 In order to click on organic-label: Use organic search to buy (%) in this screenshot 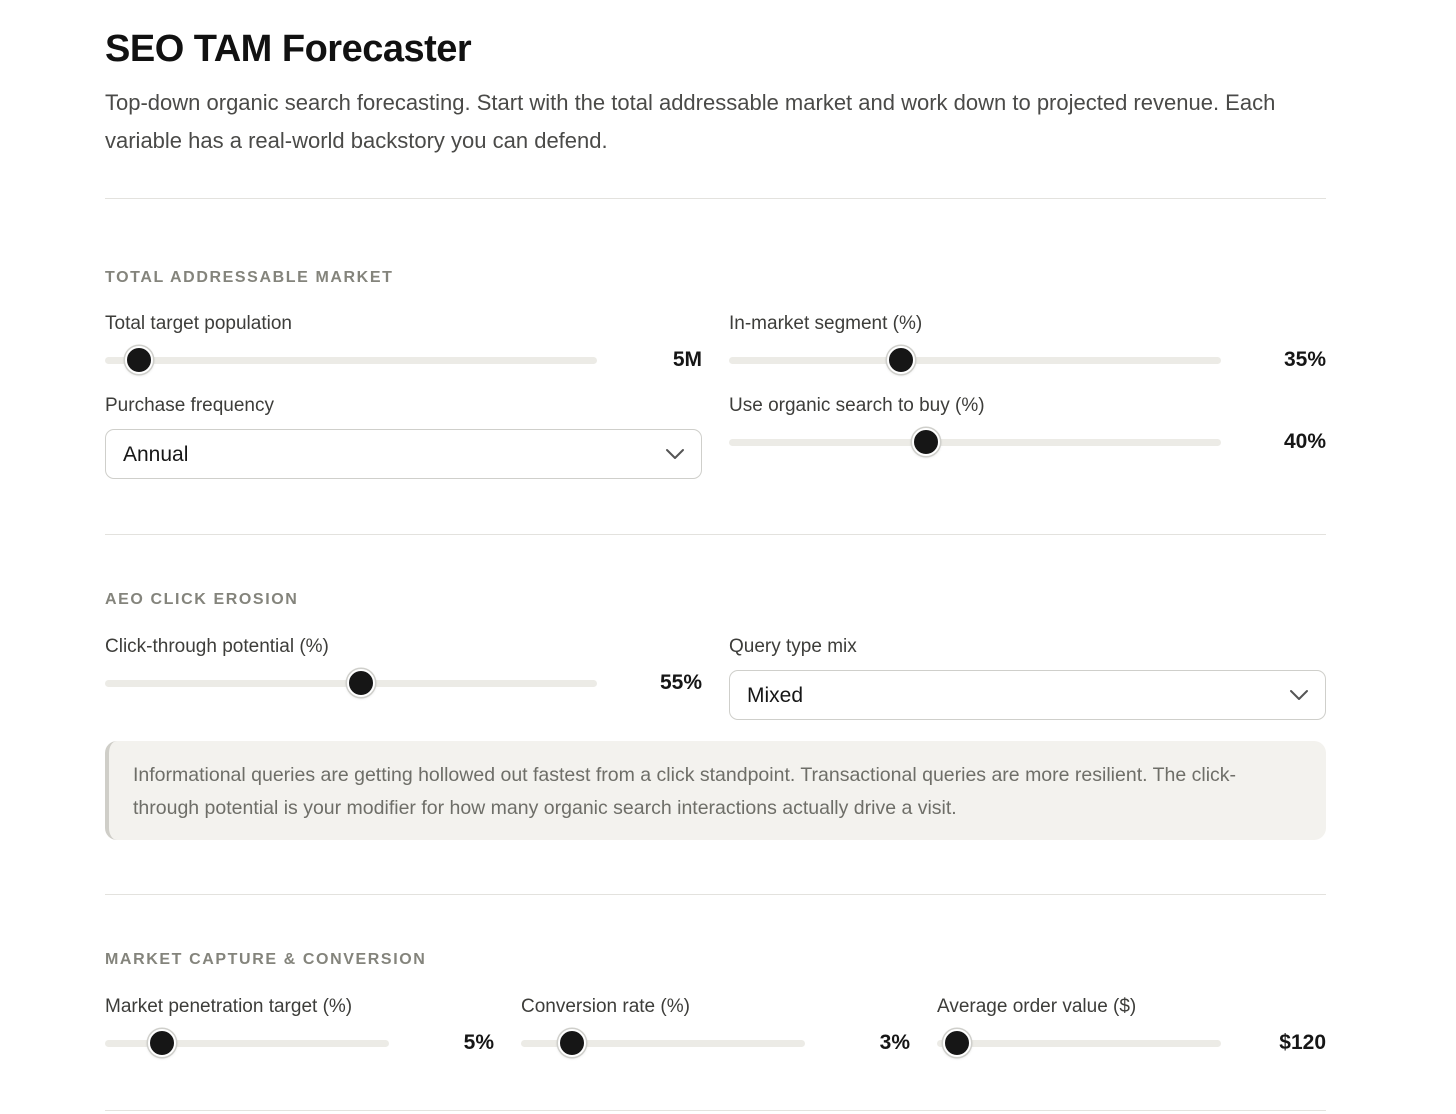, I will do `click(857, 405)`.